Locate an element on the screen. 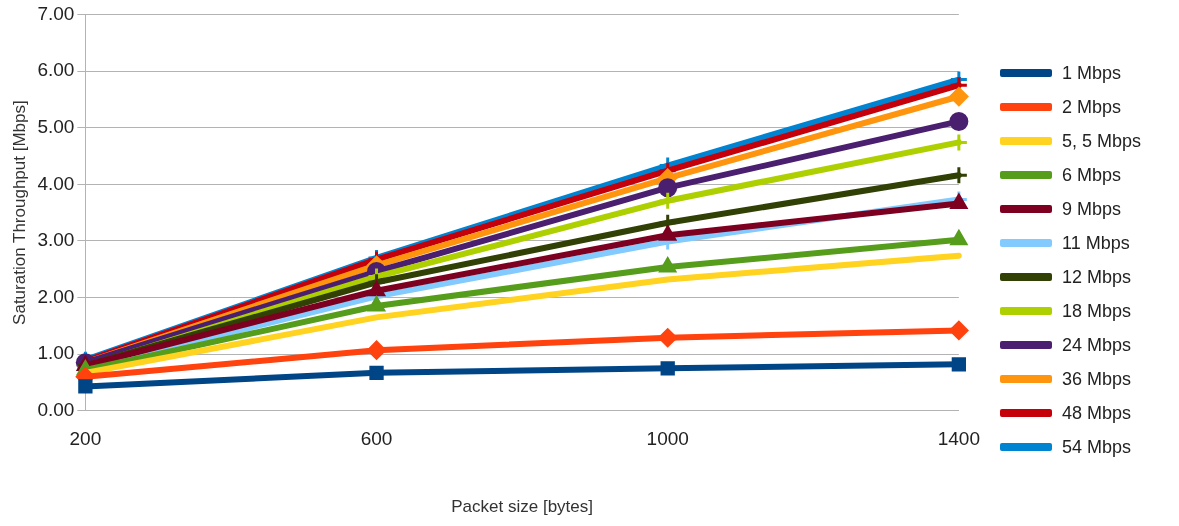  legend-label: 2 Mbps is located at coordinates (1092, 107).